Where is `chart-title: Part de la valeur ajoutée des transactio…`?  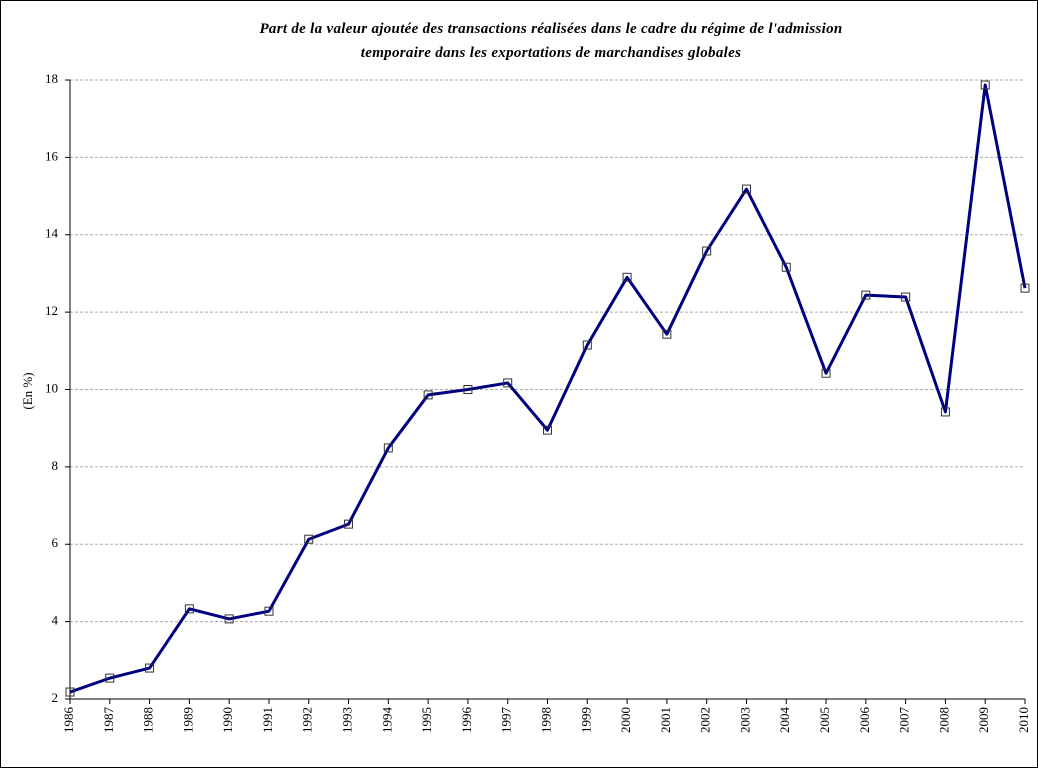 chart-title: Part de la valeur ajoutée des transactio… is located at coordinates (551, 41).